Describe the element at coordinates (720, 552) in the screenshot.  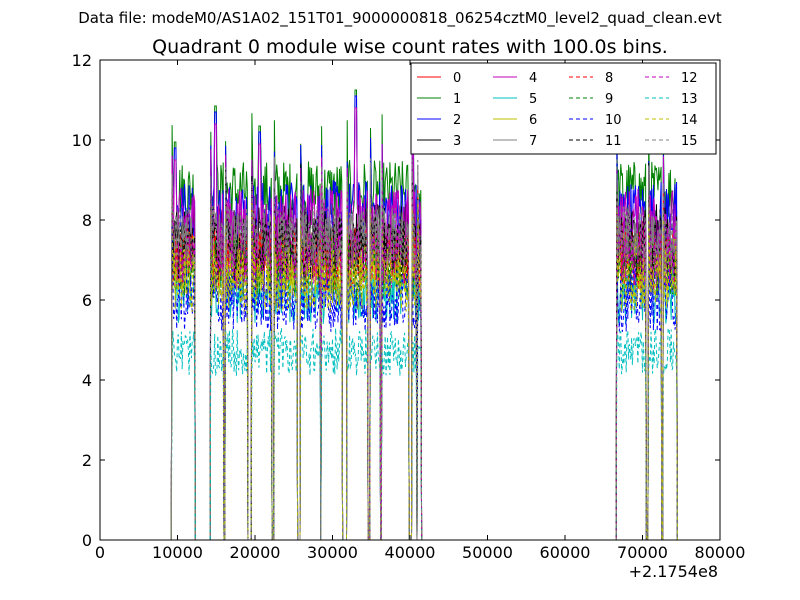
I see `x-tick-label: 80000` at that location.